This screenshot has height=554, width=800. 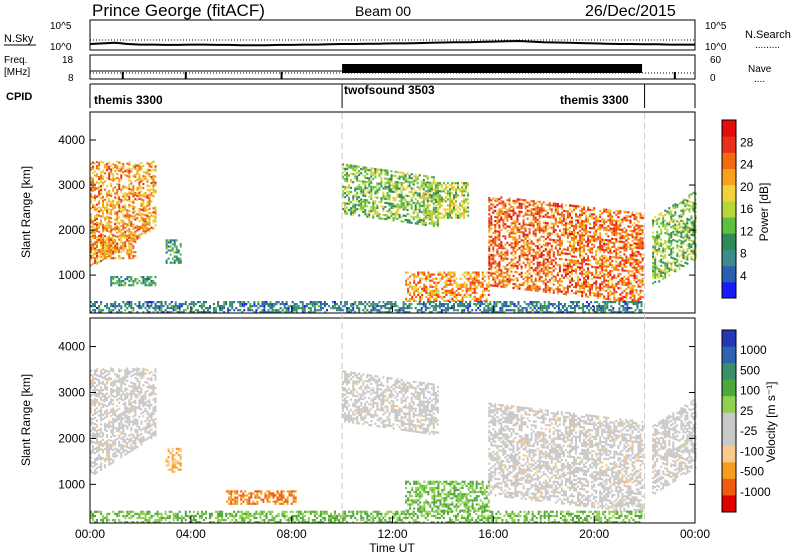 I want to click on station-title: Prince George (fitACF), so click(x=178, y=10).